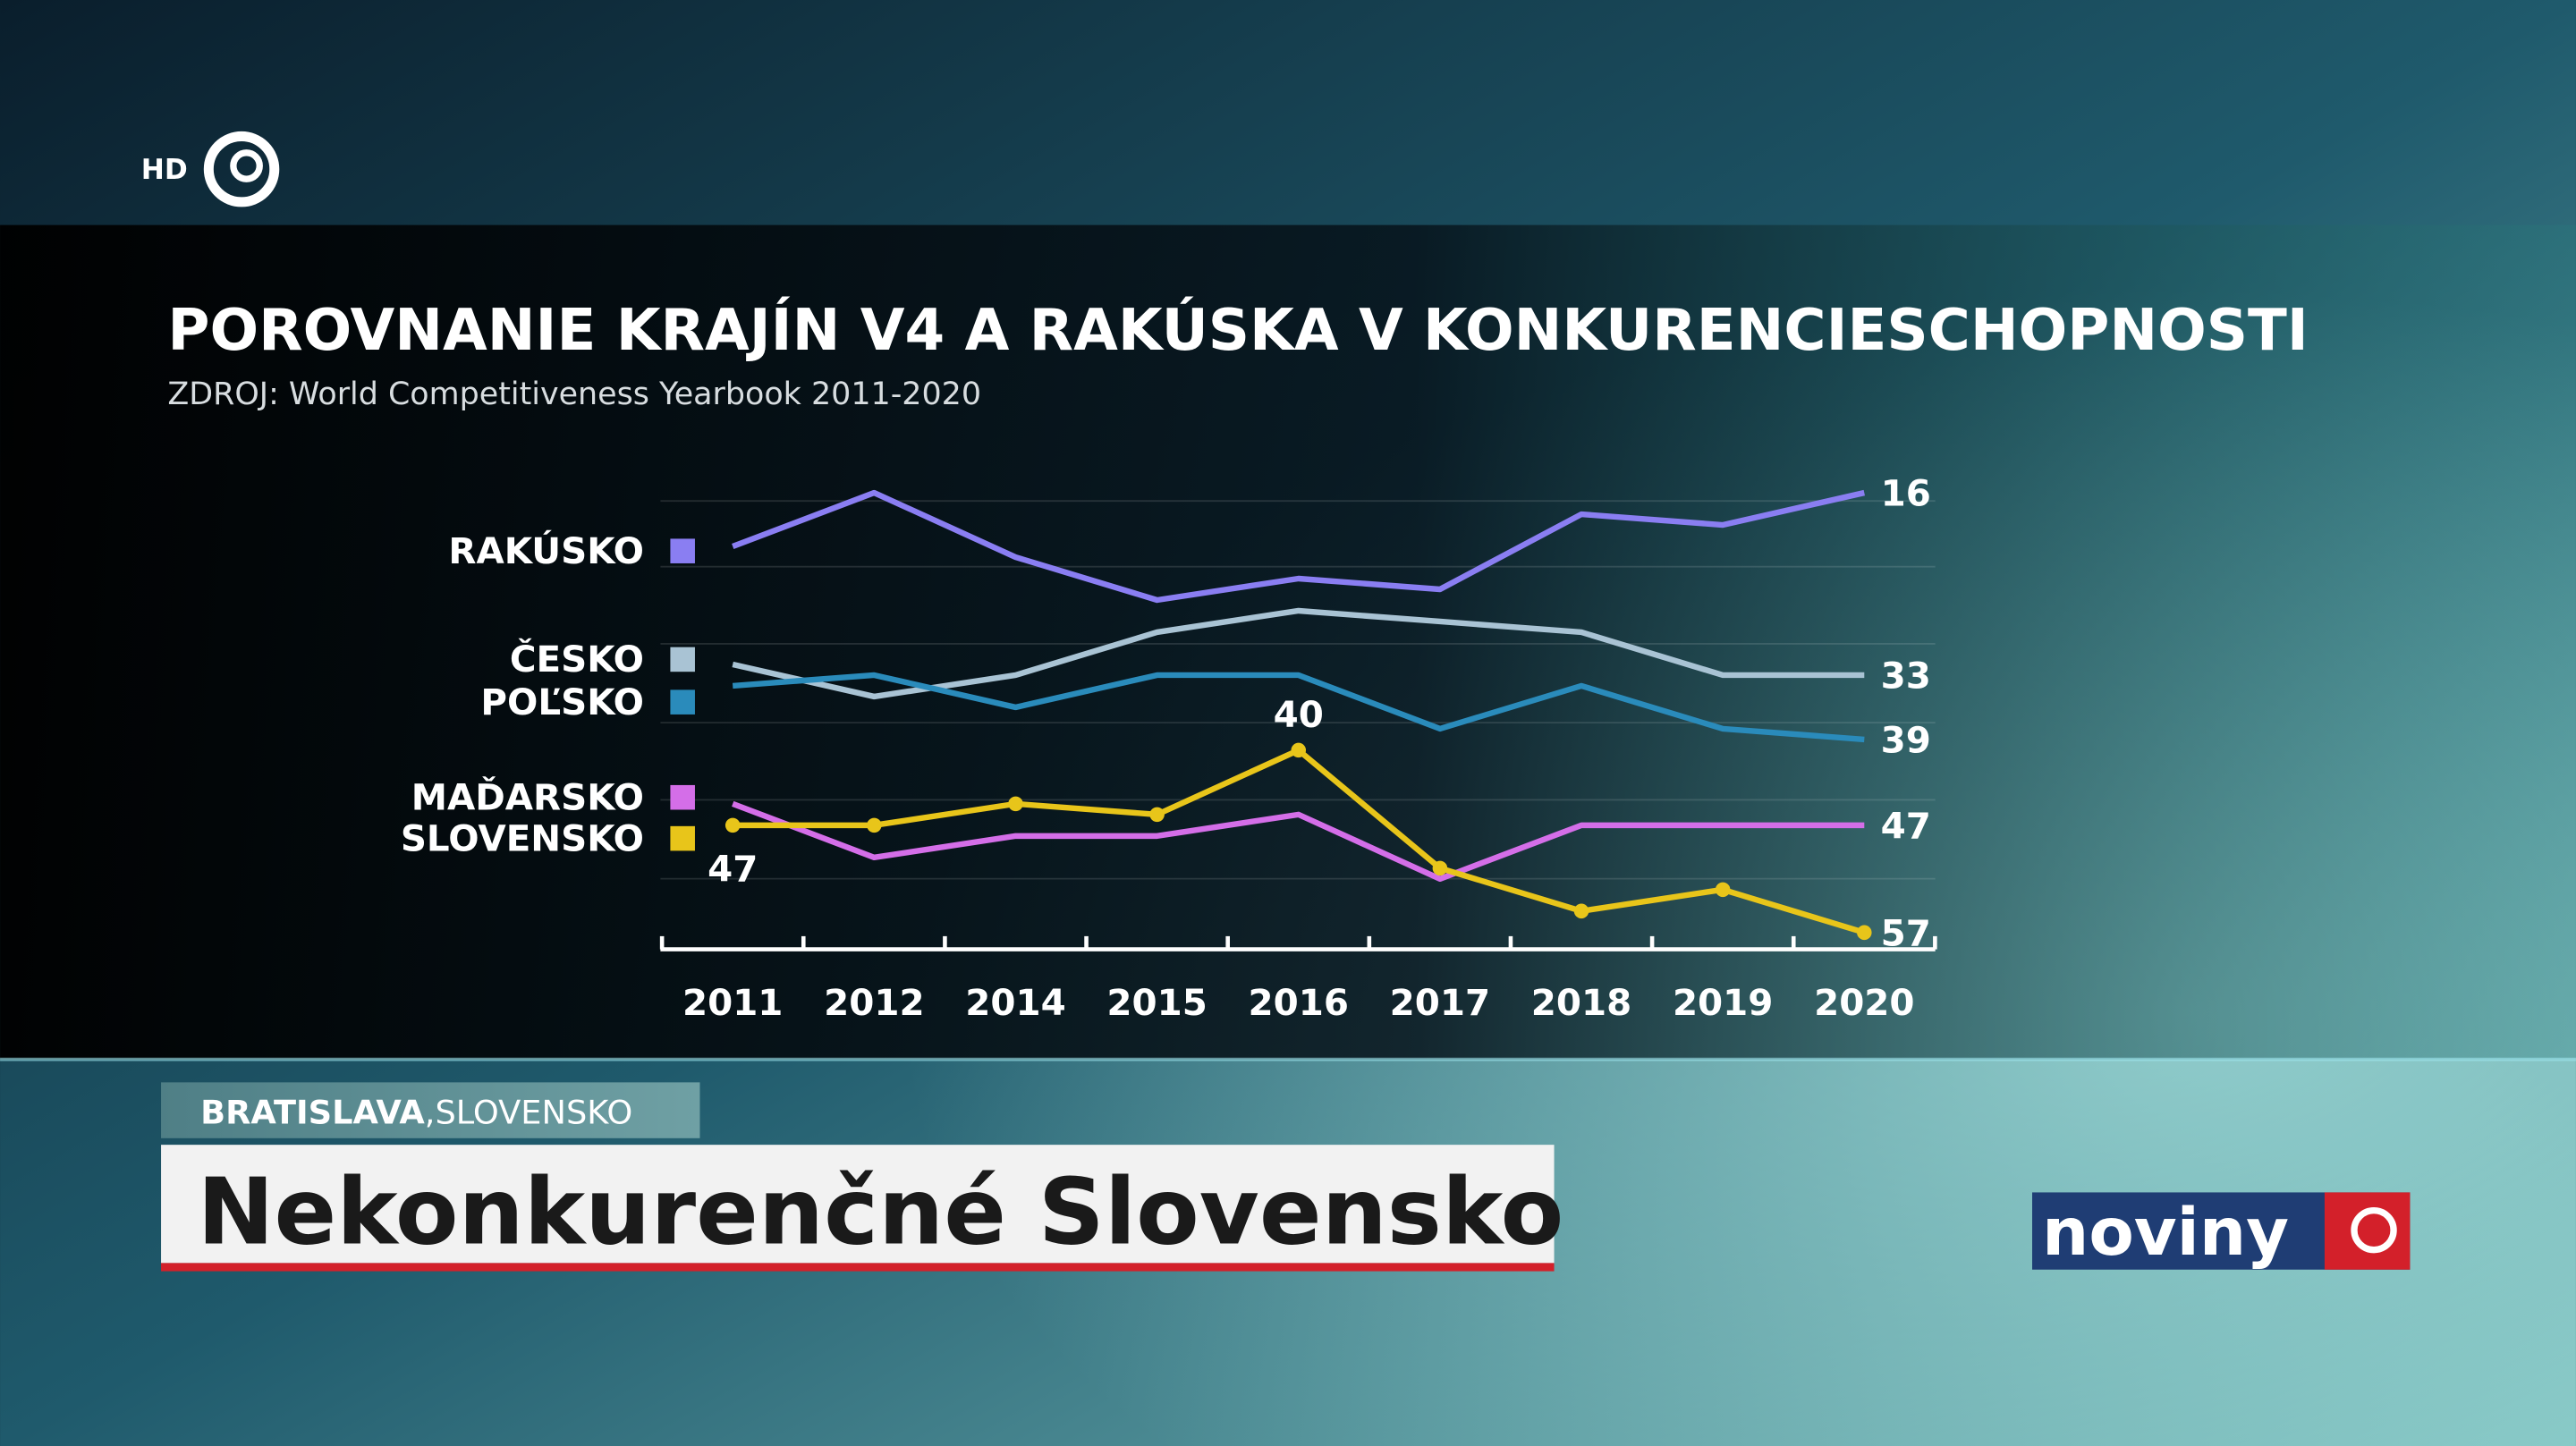 The width and height of the screenshot is (2576, 1446). What do you see at coordinates (874, 1003) in the screenshot?
I see `x-tick-label: 2012` at bounding box center [874, 1003].